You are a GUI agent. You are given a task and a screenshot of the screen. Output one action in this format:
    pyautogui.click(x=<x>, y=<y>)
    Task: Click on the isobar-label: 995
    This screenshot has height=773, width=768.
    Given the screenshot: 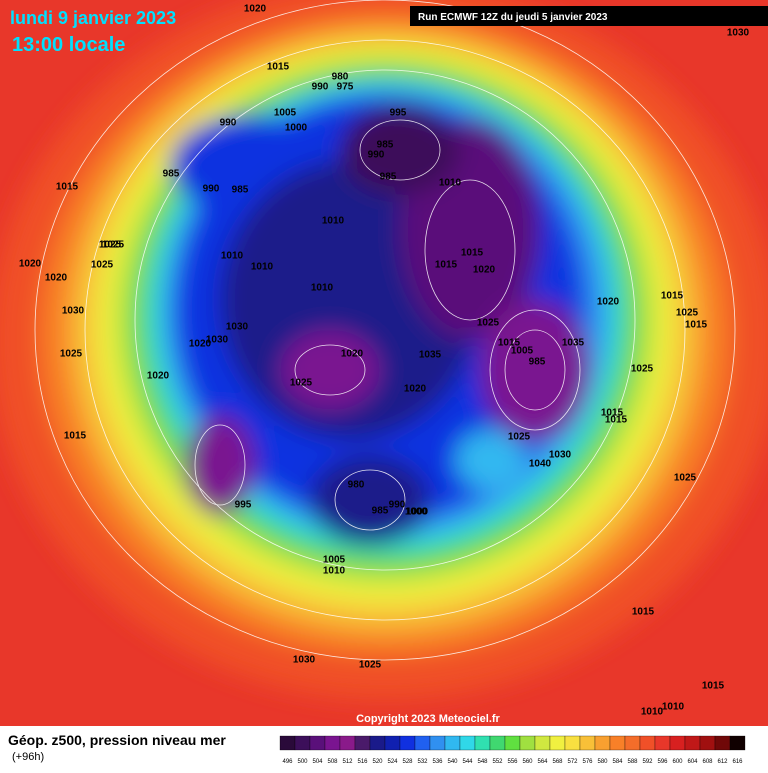 What is the action you would take?
    pyautogui.click(x=243, y=505)
    